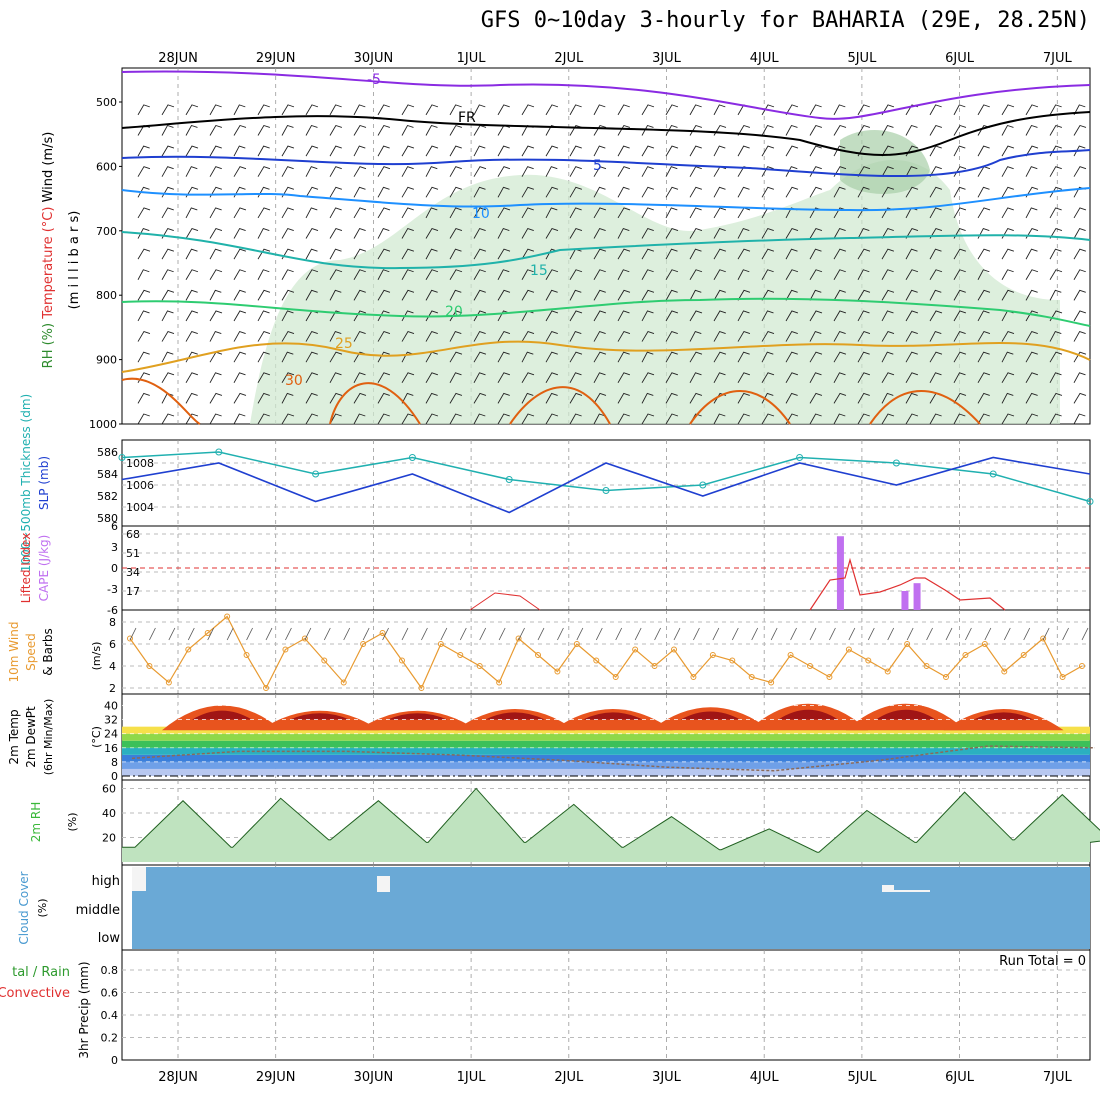 This screenshot has height=1100, width=1100. I want to click on pressure-tick-label: 500, so click(106, 102).